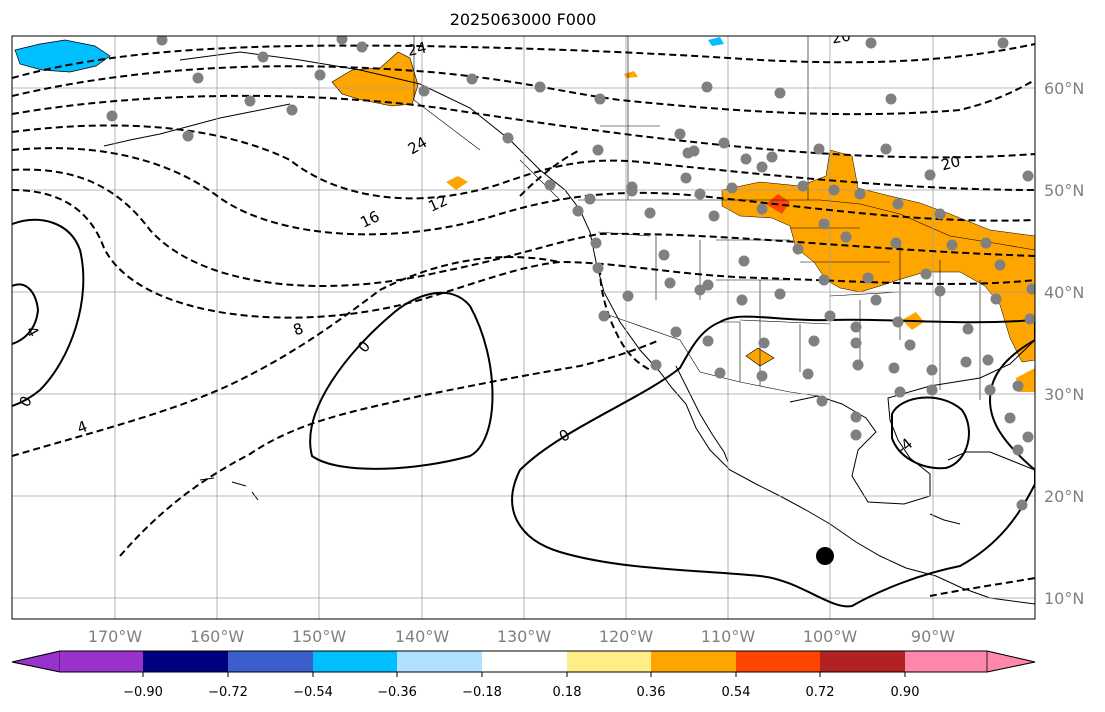  I want to click on colorbar-ticks, so click(524, 674).